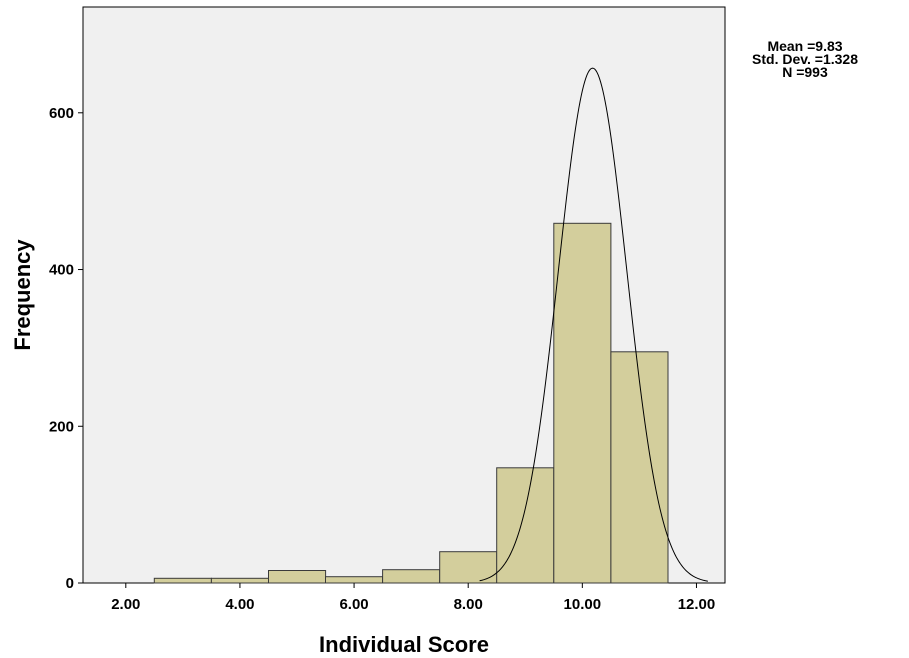  I want to click on x-tick-label: 4.00, so click(239, 604).